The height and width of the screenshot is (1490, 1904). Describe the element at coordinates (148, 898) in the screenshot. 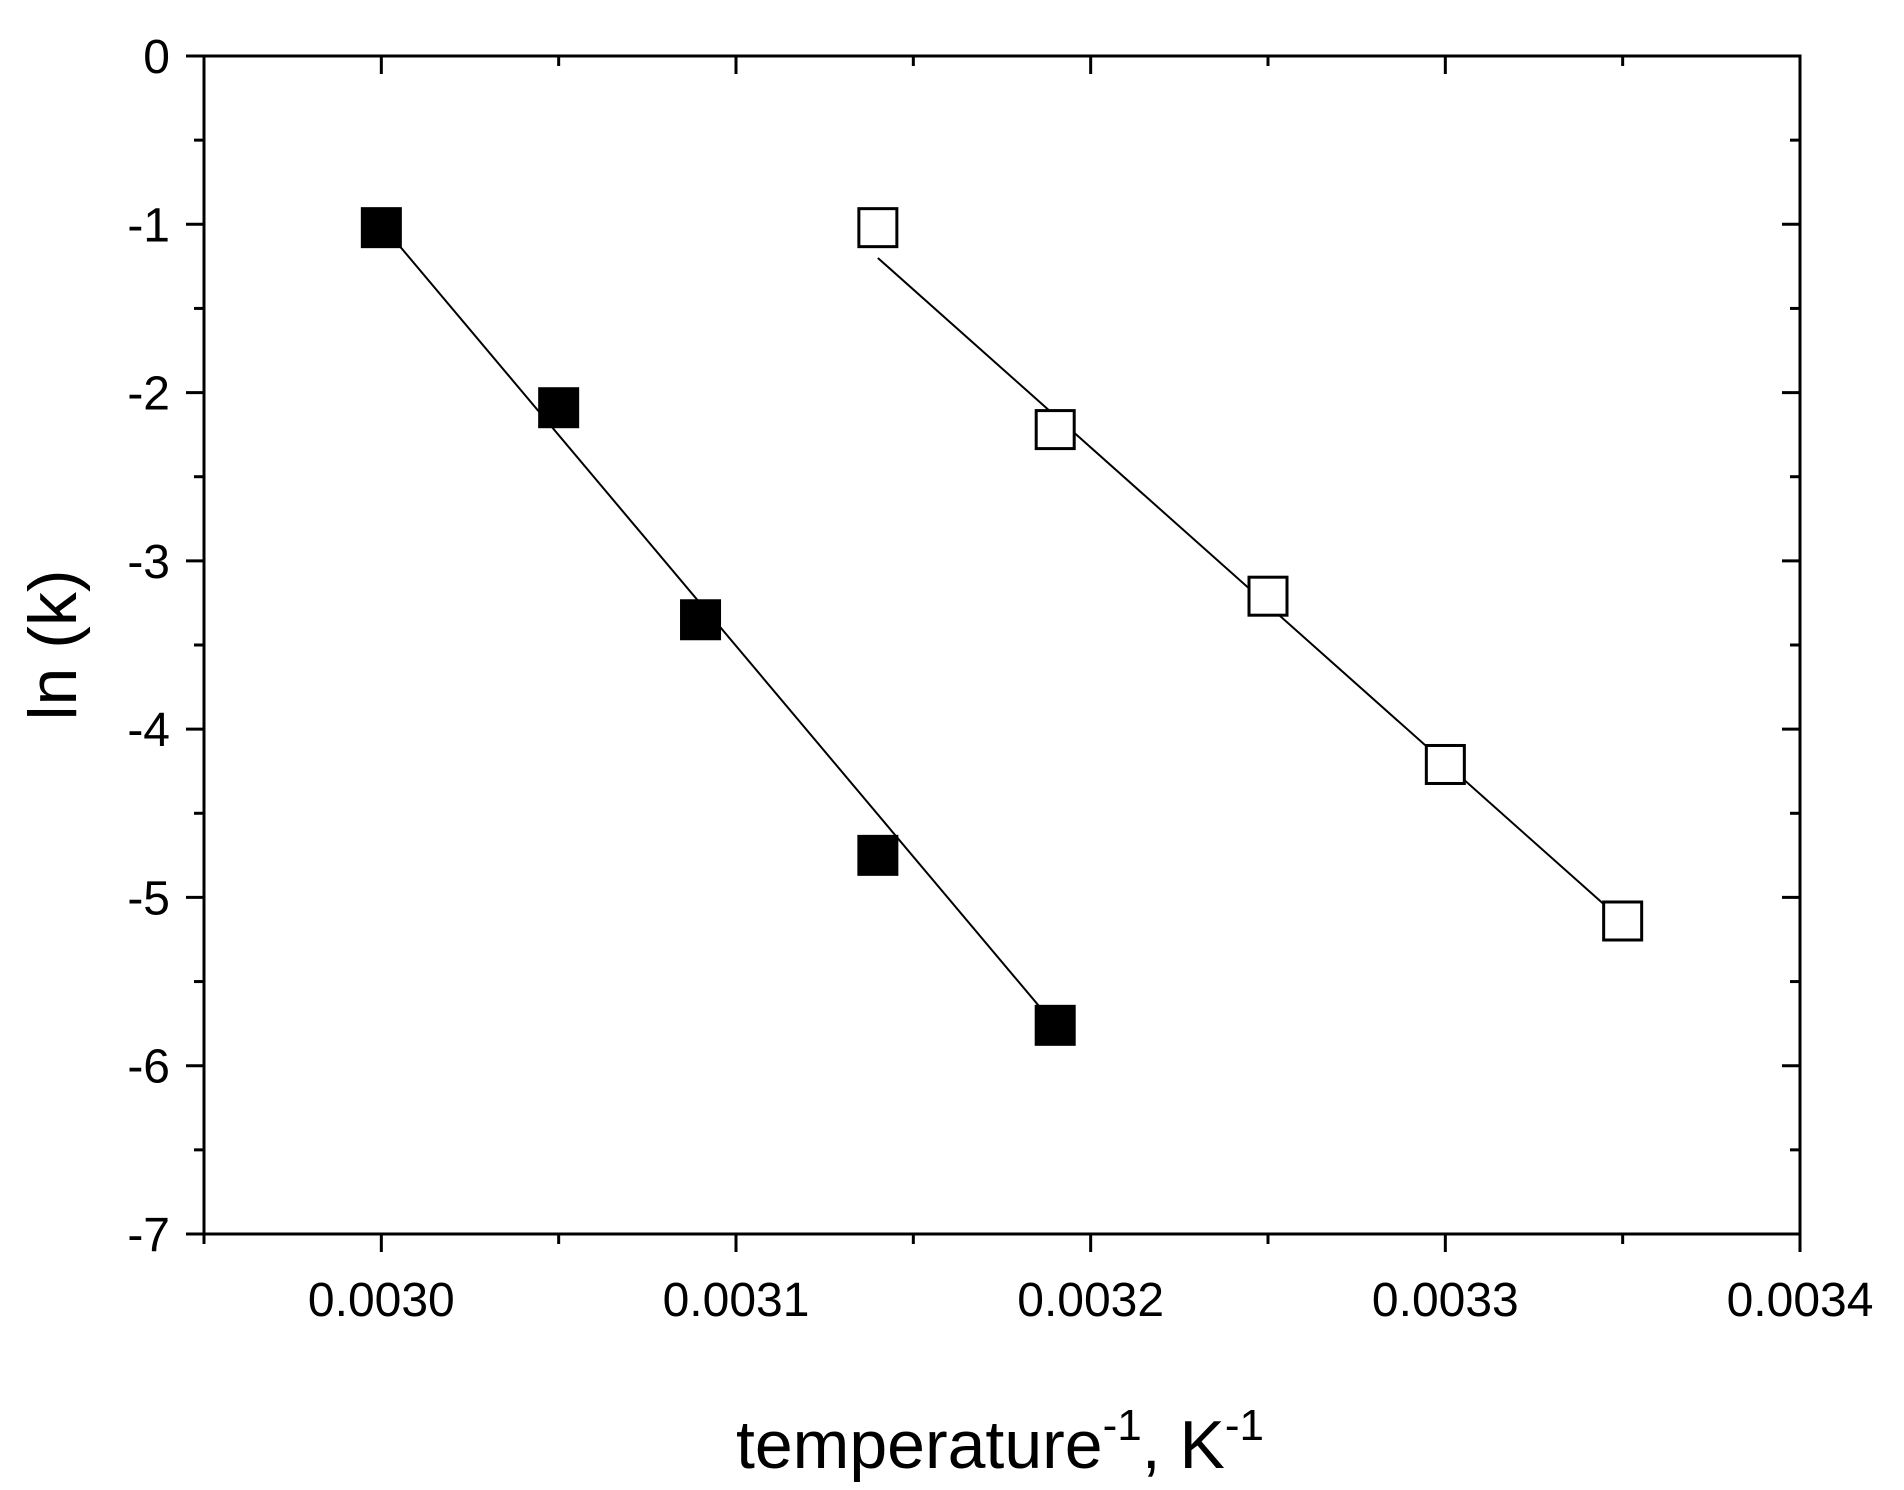

I see `y-tick-label: -5` at that location.